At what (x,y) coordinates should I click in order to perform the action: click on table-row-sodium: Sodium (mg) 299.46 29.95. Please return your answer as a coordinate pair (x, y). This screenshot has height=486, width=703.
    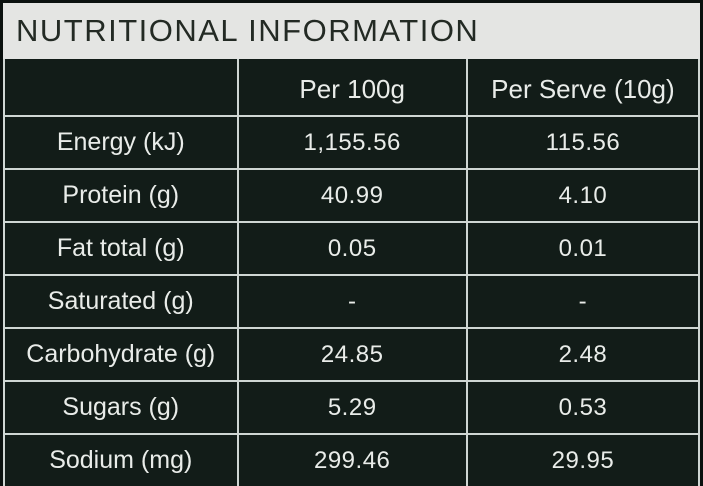
    Looking at the image, I should click on (352, 459).